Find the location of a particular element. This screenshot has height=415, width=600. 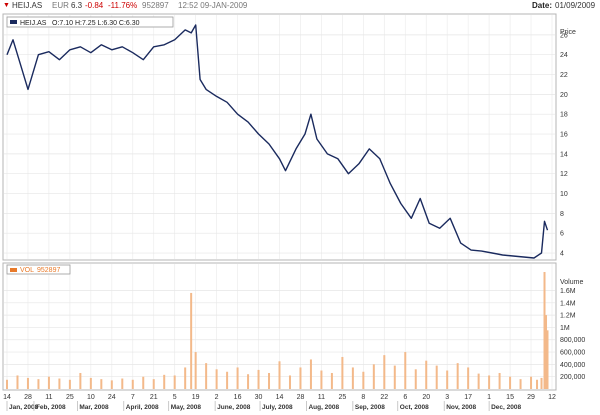

x-day-tick: 17 is located at coordinates (468, 397).